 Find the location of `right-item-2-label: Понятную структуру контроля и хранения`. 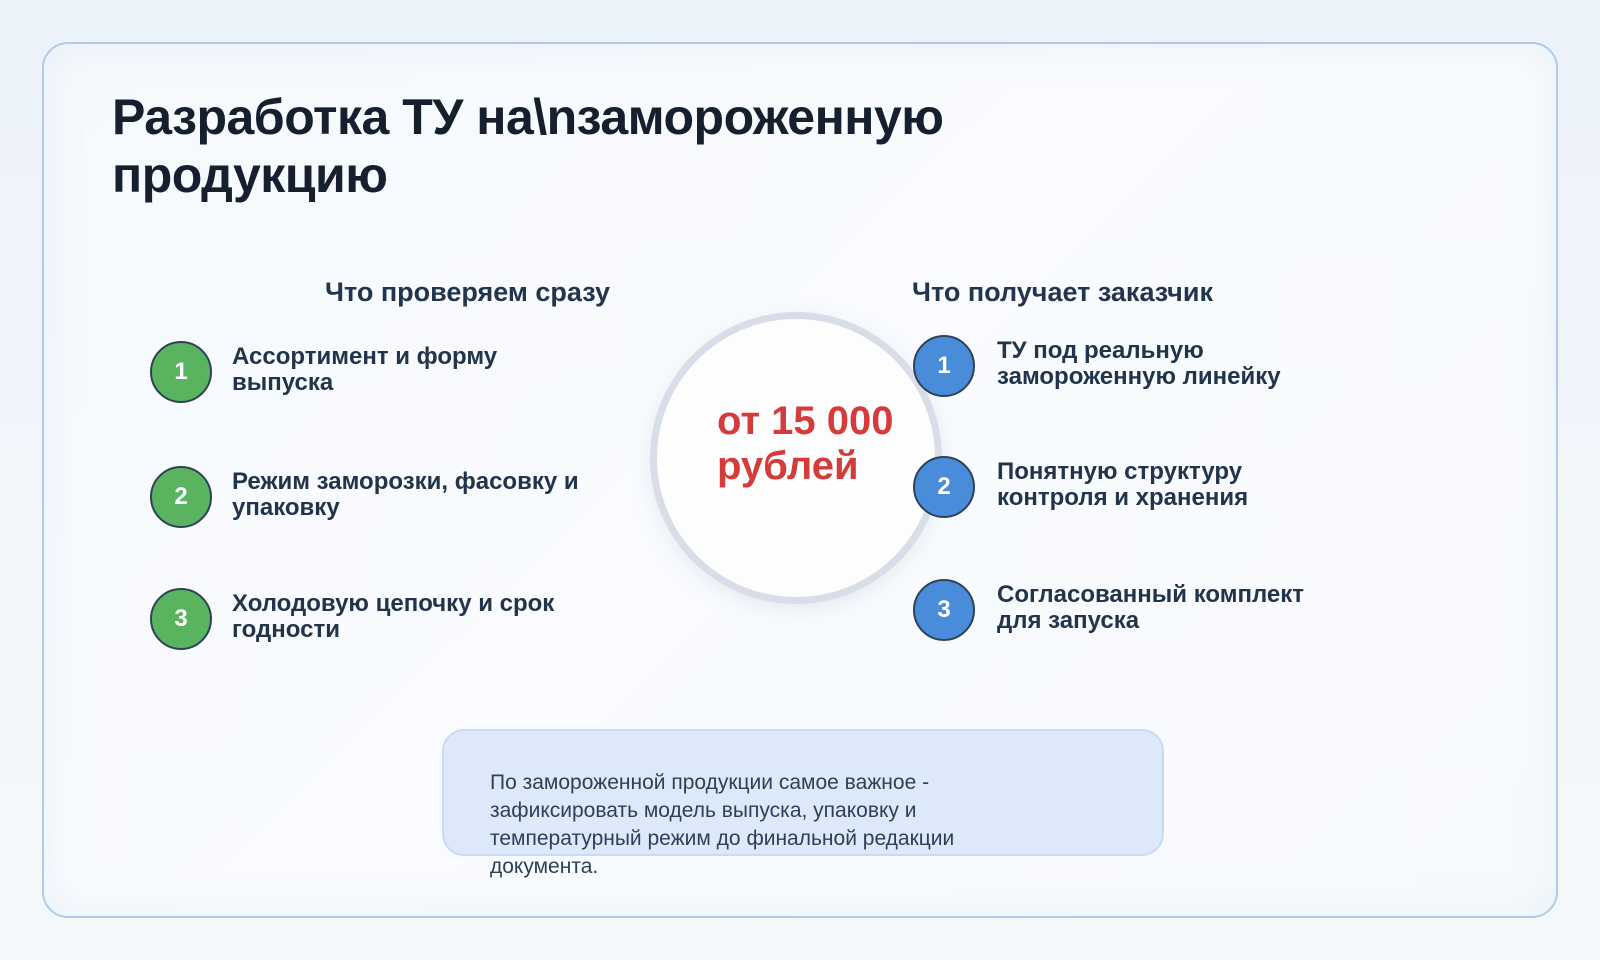

right-item-2-label: Понятную структуру контроля и хранения is located at coordinates (1123, 484).